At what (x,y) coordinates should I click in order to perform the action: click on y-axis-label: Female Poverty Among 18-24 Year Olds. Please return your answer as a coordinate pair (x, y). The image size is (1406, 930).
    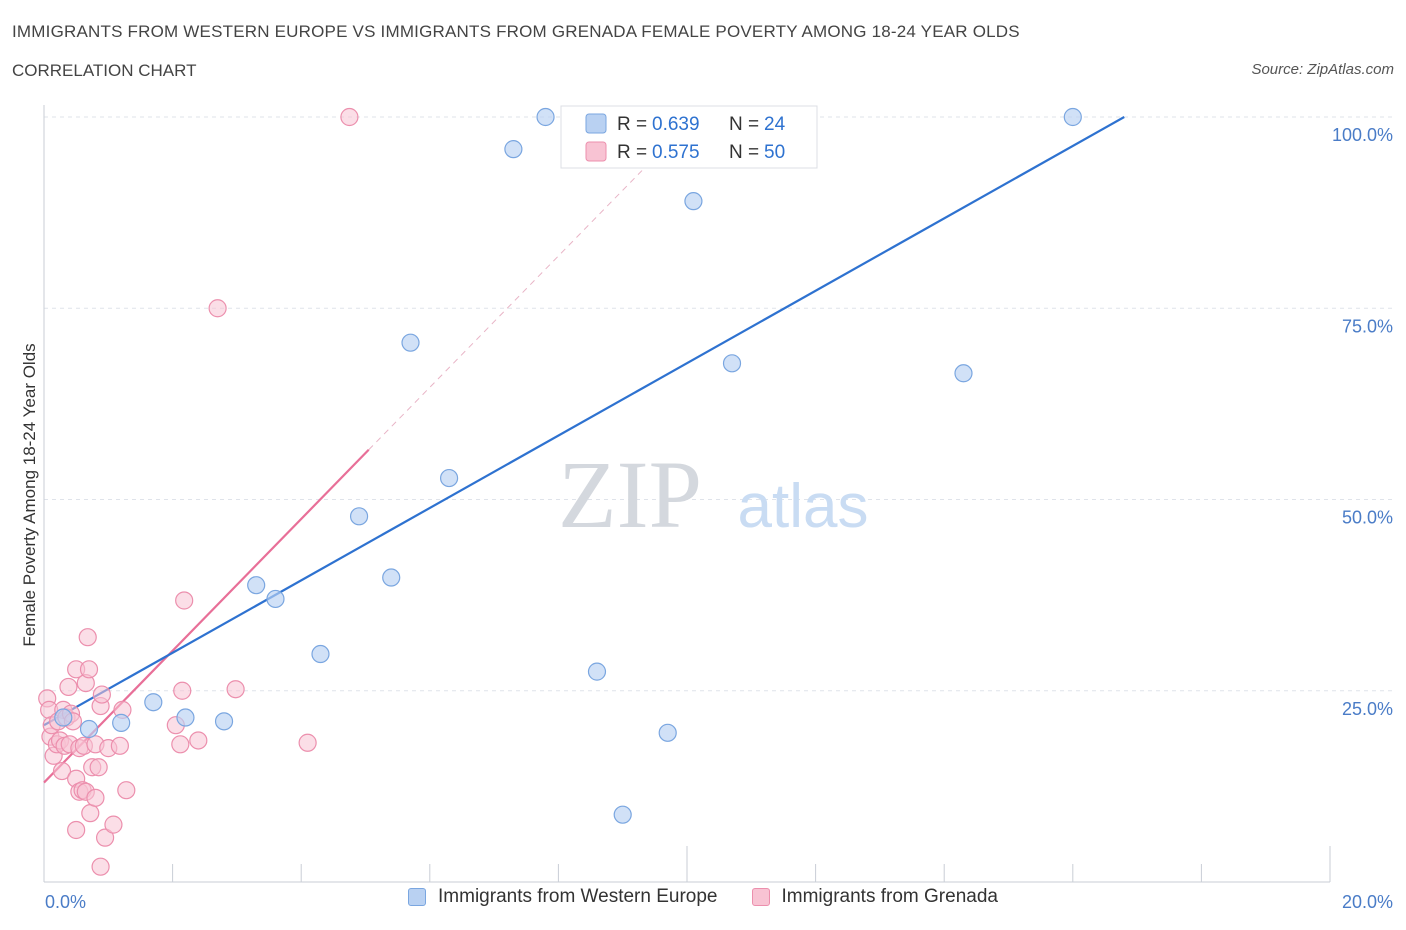
    Looking at the image, I should click on (29, 494).